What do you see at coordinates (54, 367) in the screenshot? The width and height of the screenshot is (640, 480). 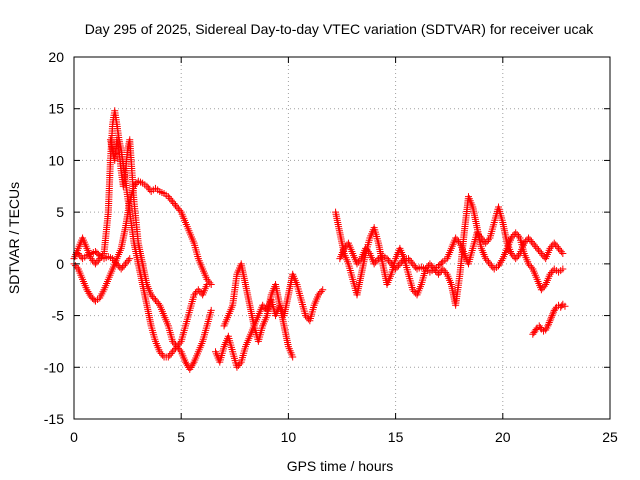 I see `y-tick-label: -10` at bounding box center [54, 367].